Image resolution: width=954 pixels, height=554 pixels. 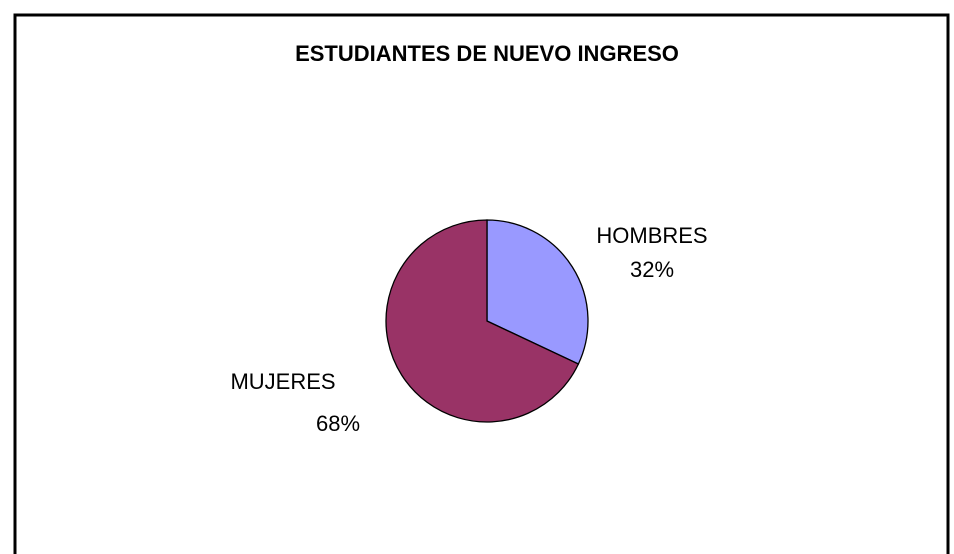 I want to click on slice-label: MUJERES, so click(x=282, y=381).